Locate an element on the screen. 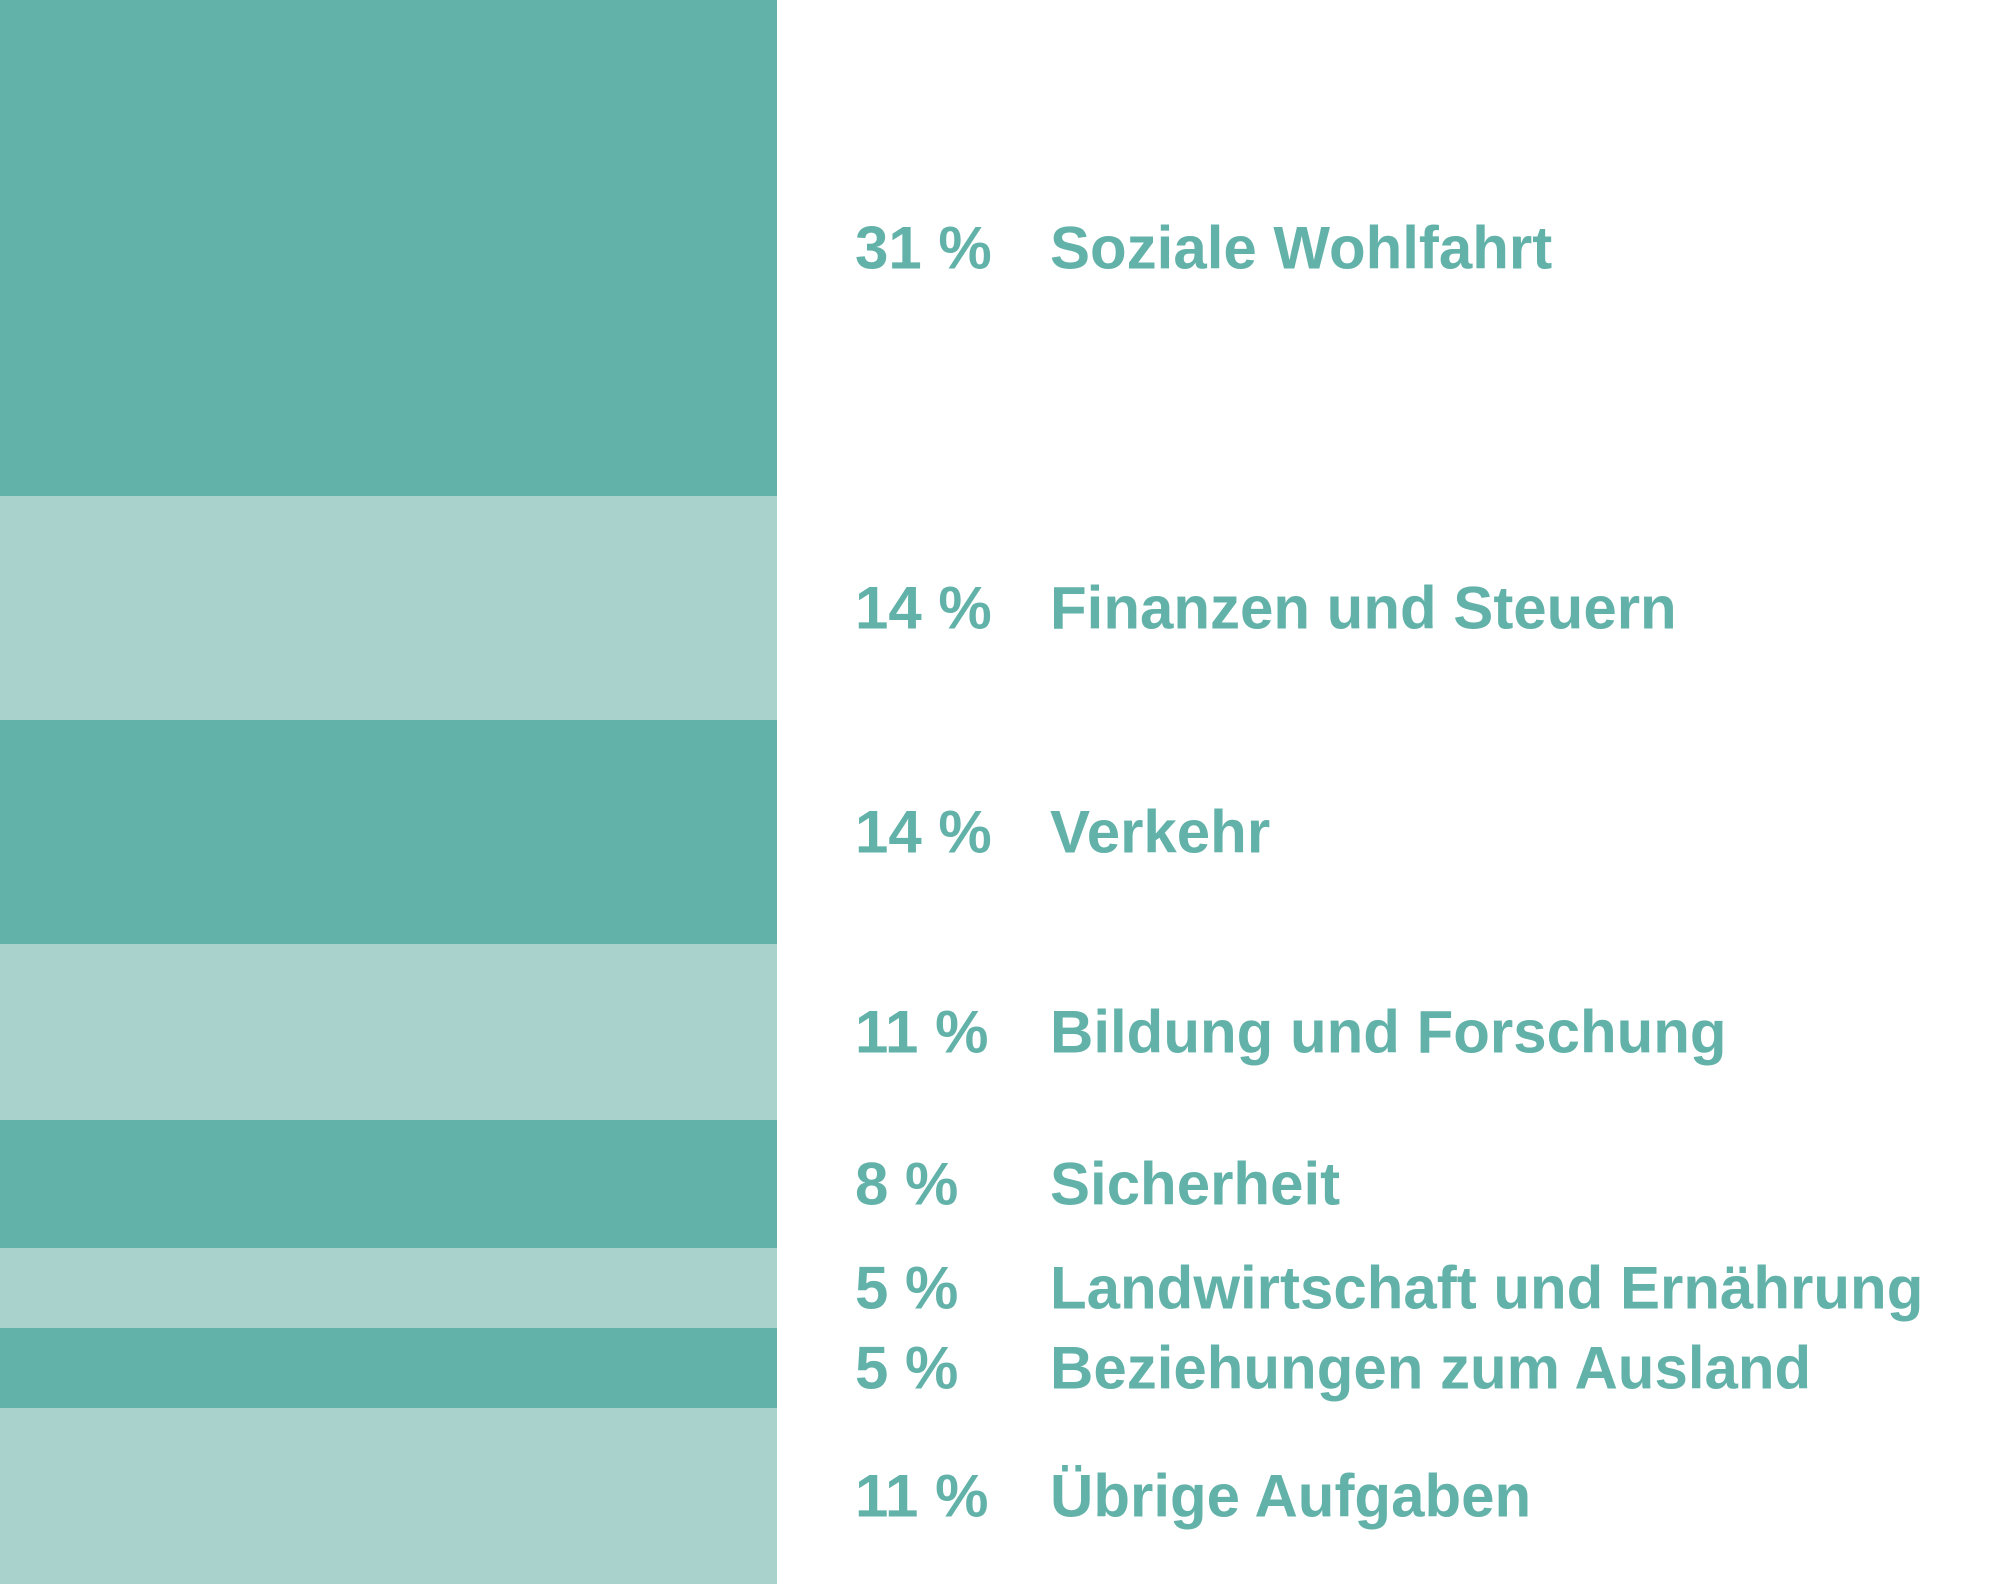 The height and width of the screenshot is (1584, 2004). segment-category-label: Bildung und Forschung is located at coordinates (1388, 1032).